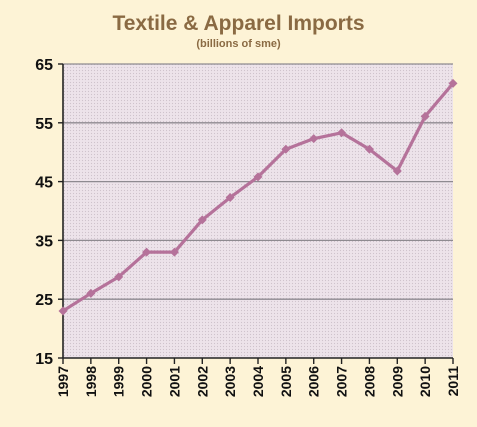  What do you see at coordinates (91, 381) in the screenshot?
I see `x-tick-label: 1998` at bounding box center [91, 381].